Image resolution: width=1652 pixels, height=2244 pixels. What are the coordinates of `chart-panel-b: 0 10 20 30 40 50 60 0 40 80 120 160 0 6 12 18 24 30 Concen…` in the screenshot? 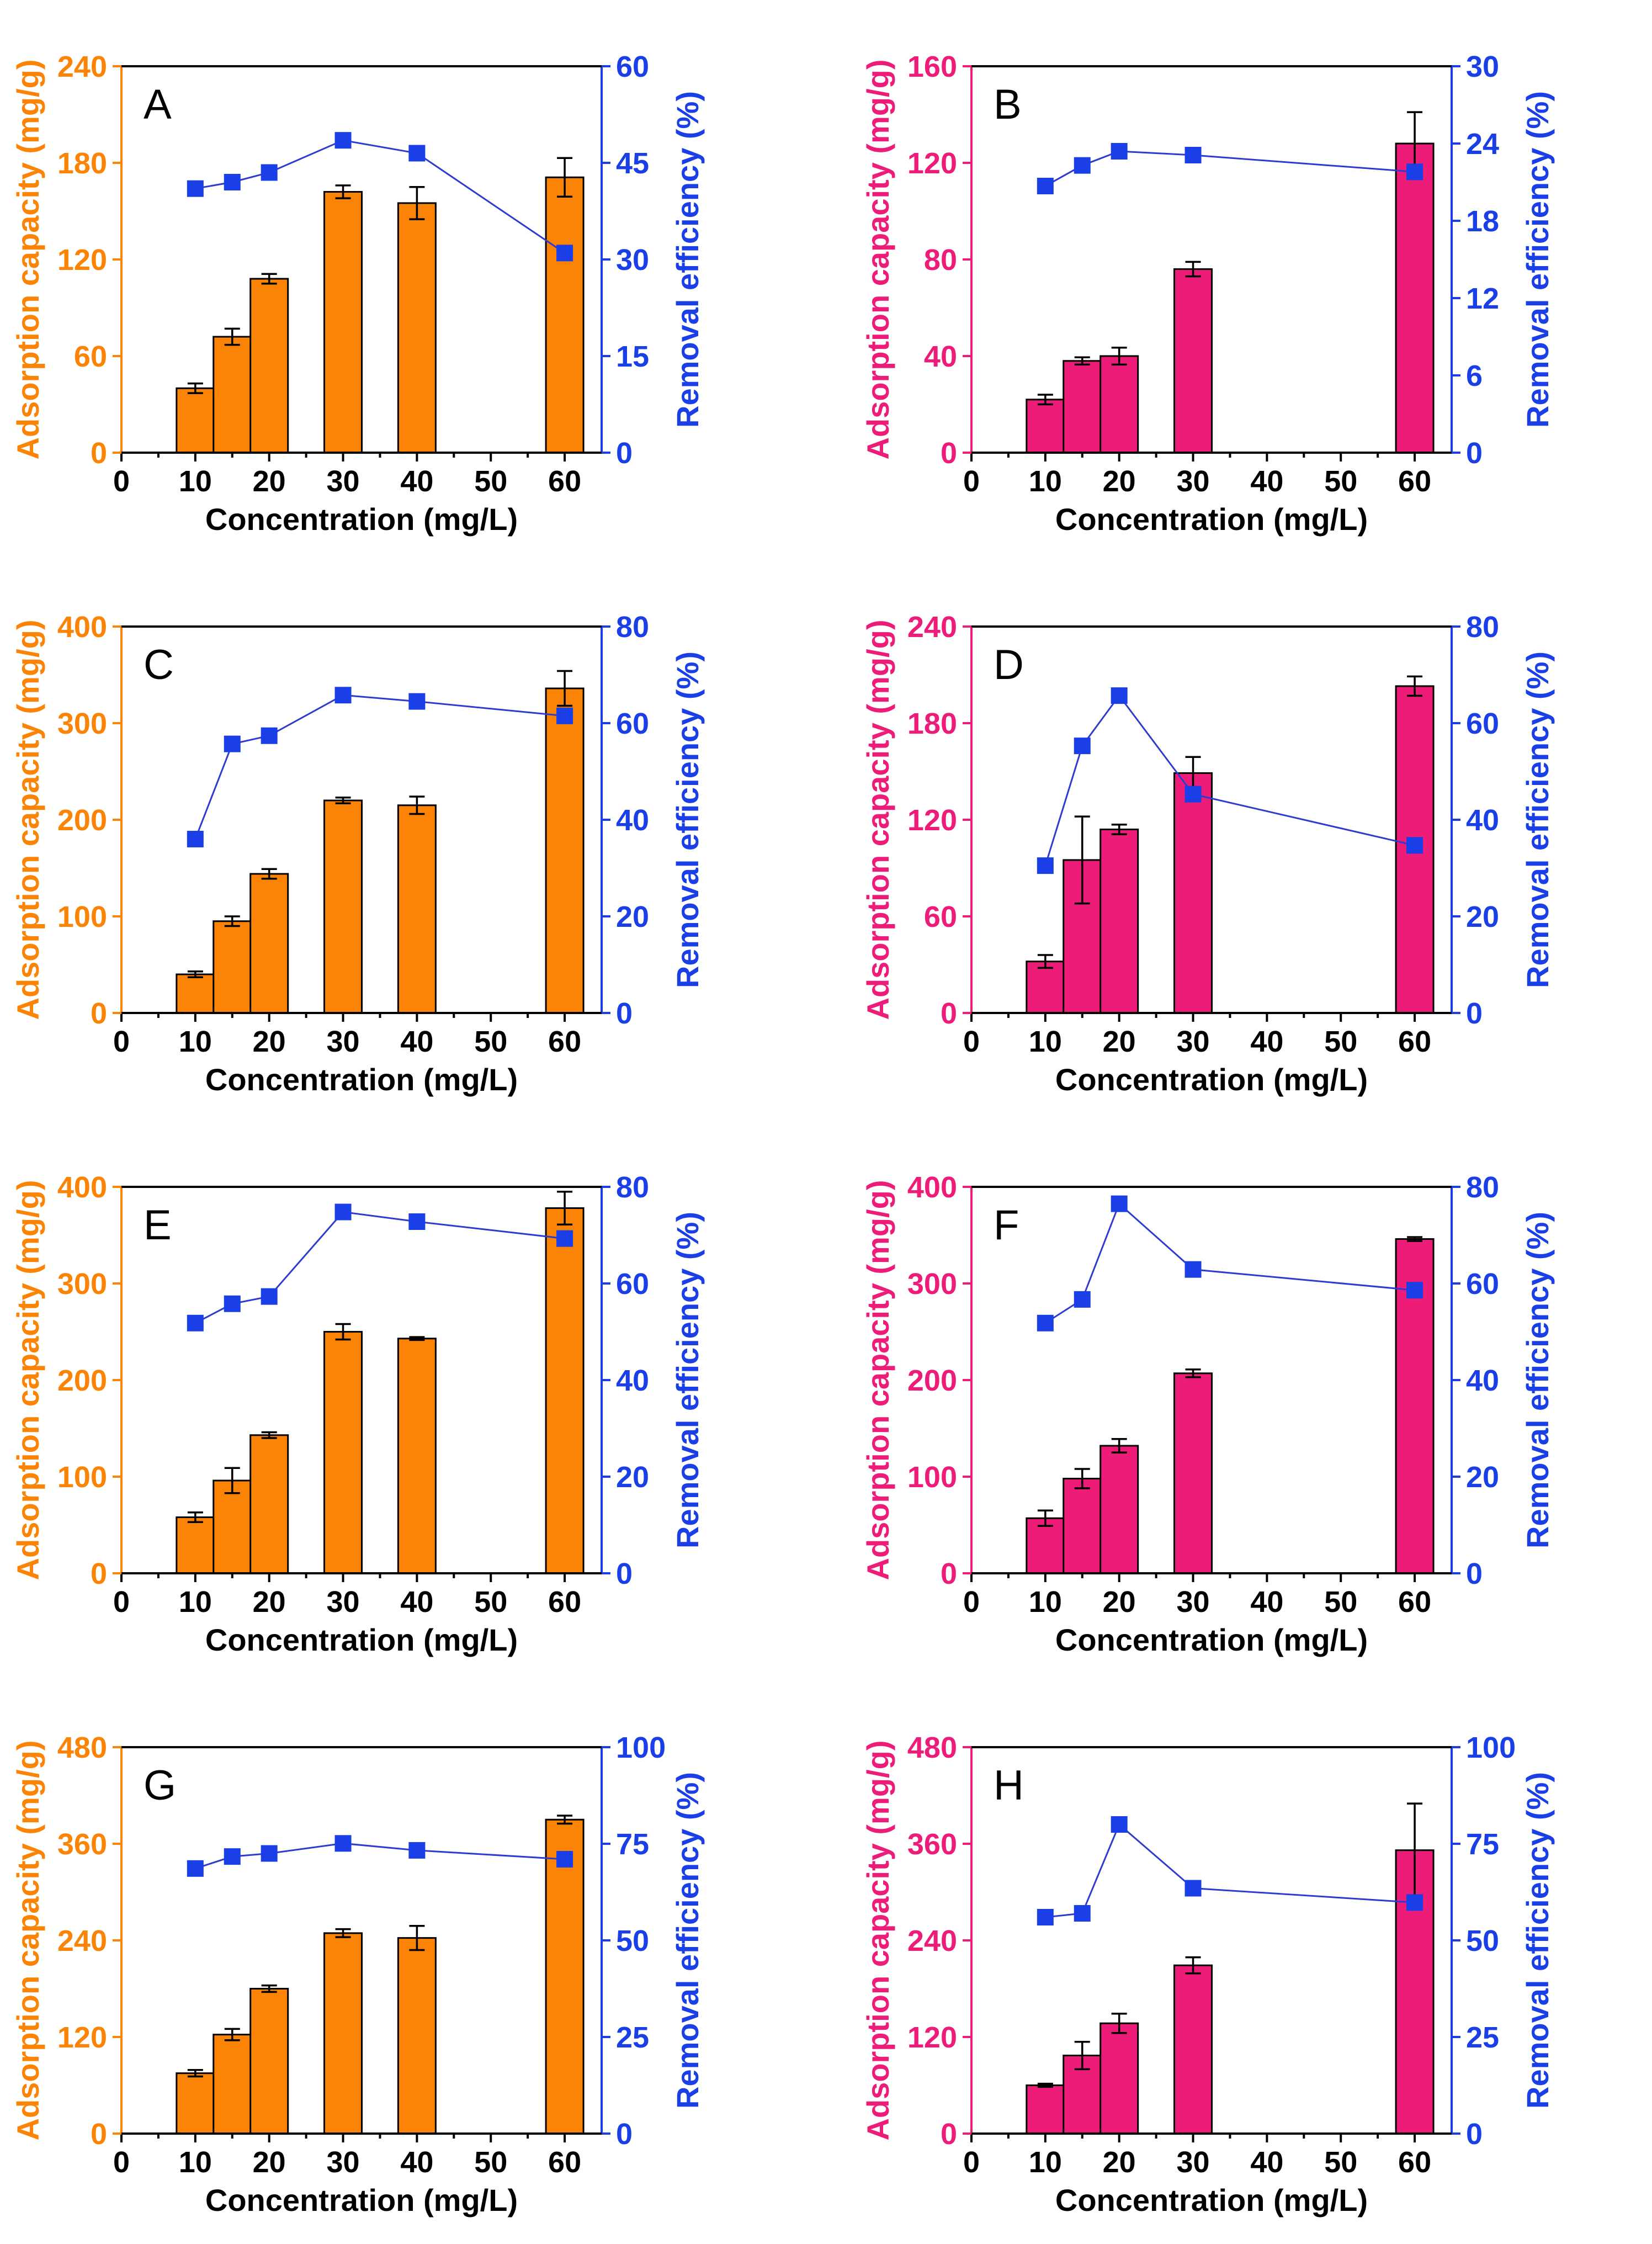 It's located at (1247, 274).